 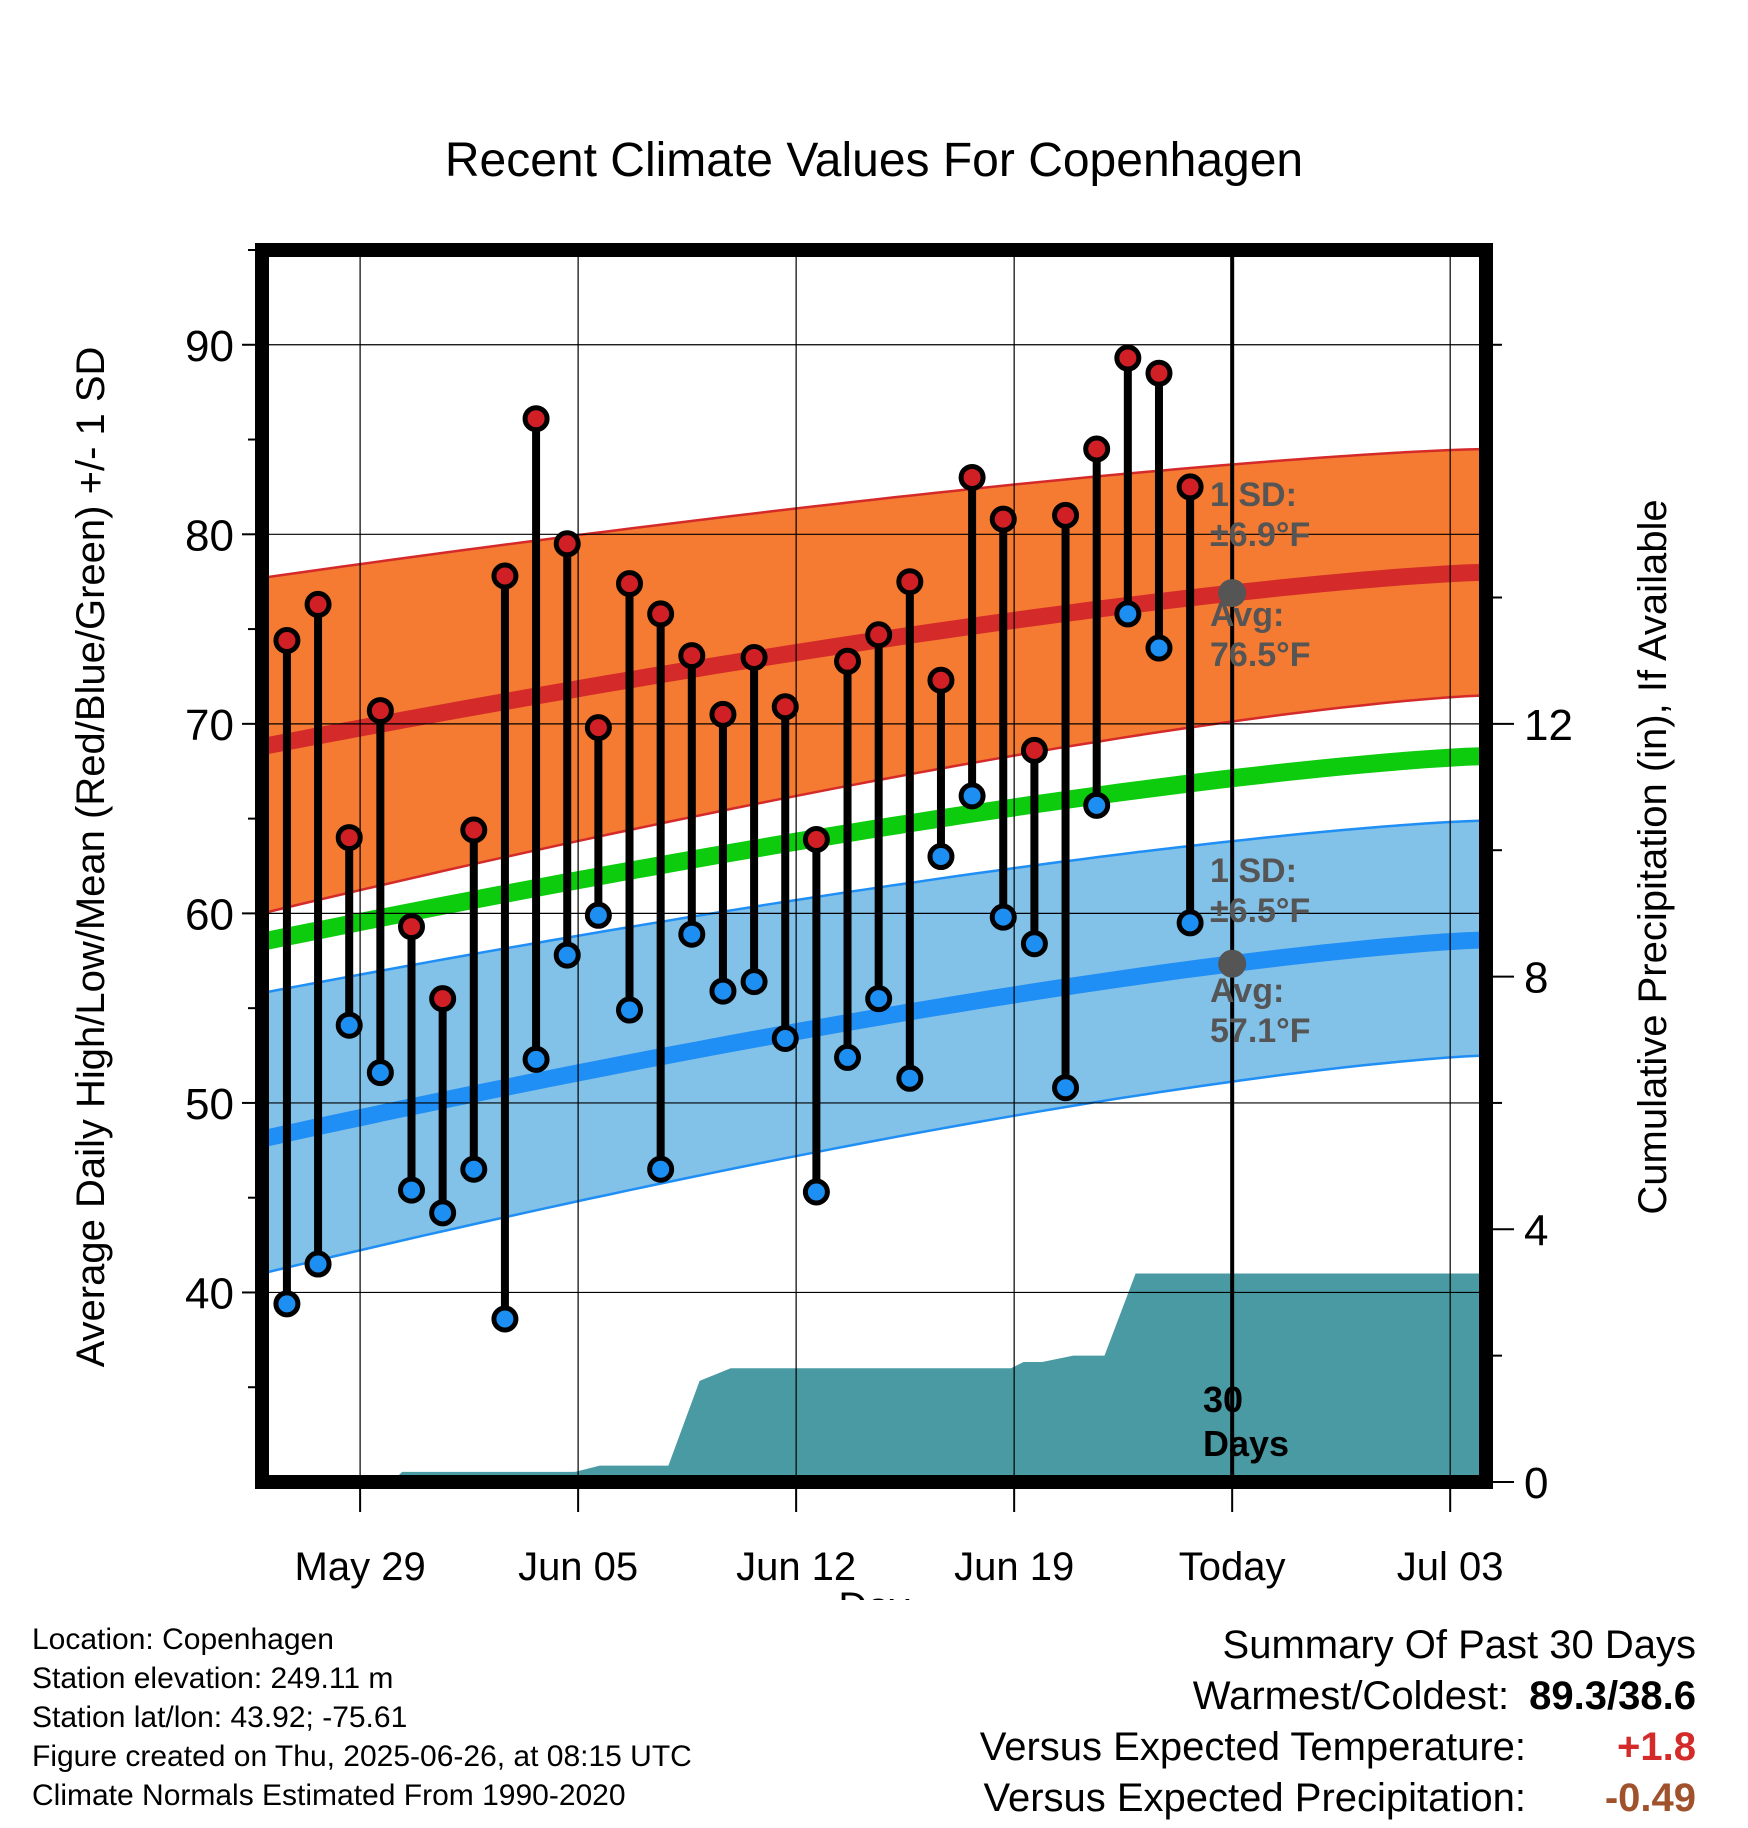 I want to click on y2-tick-label: 12, so click(x=1548, y=725).